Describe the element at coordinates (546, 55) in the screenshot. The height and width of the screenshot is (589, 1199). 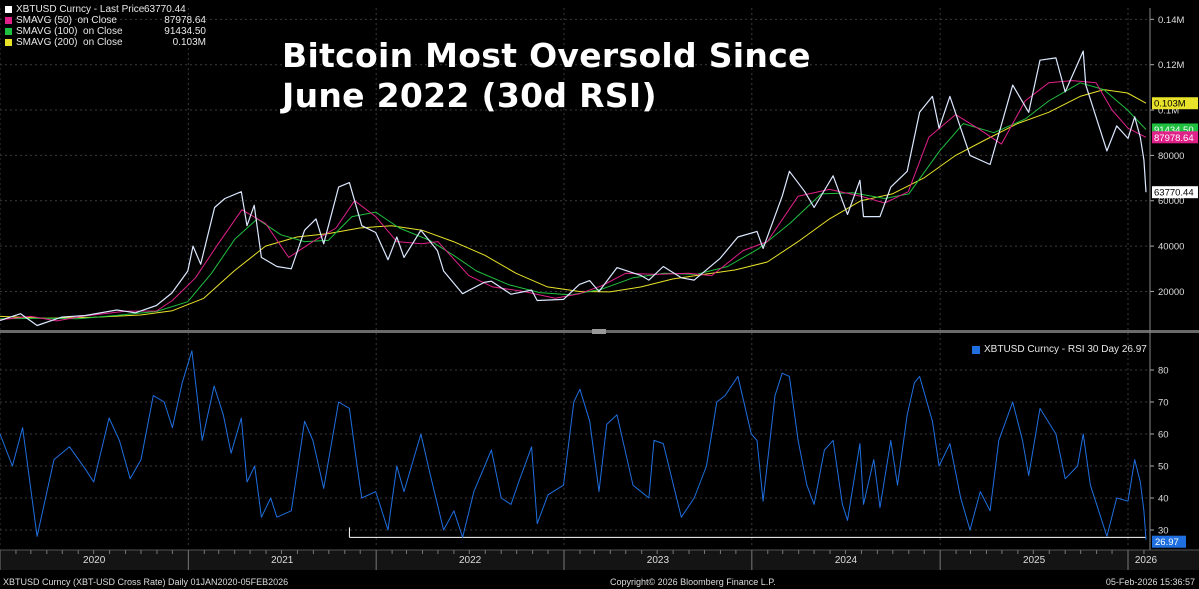
I see `chart-title-line-1: Bitcoin Most Oversold Since` at that location.